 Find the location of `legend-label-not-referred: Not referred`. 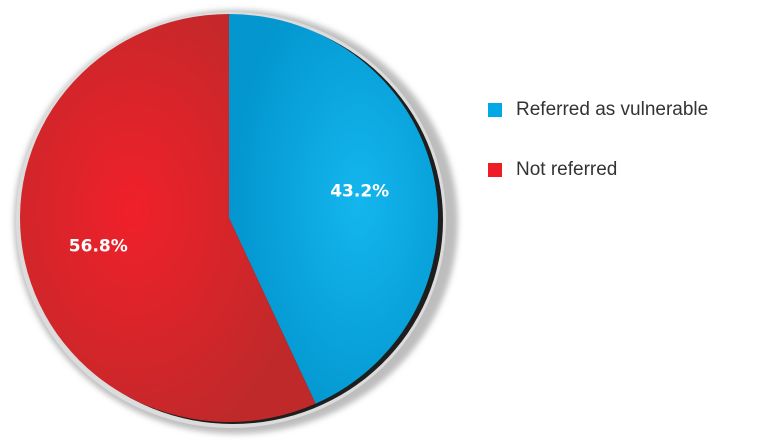

legend-label-not-referred: Not referred is located at coordinates (567, 169).